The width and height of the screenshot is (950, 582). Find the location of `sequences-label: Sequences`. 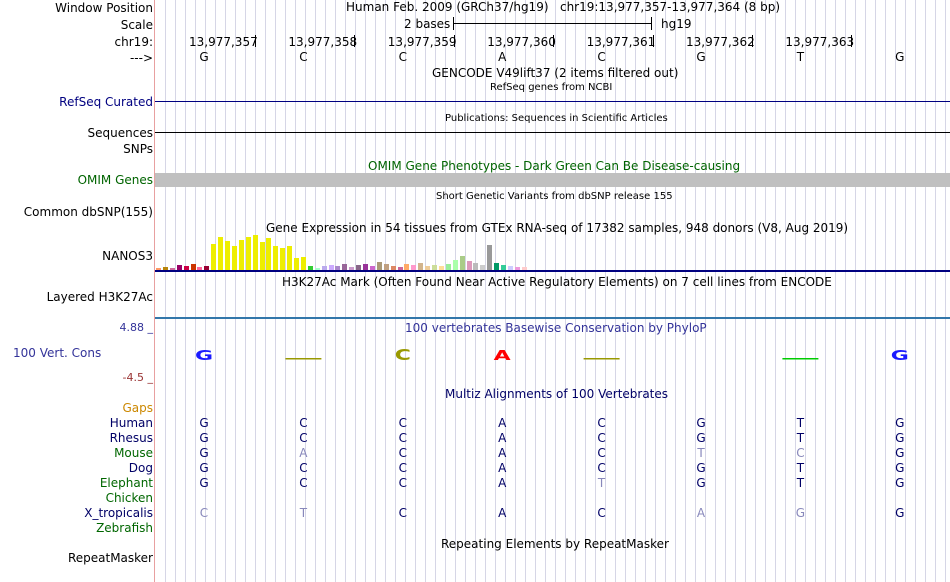

sequences-label: Sequences is located at coordinates (120, 133).